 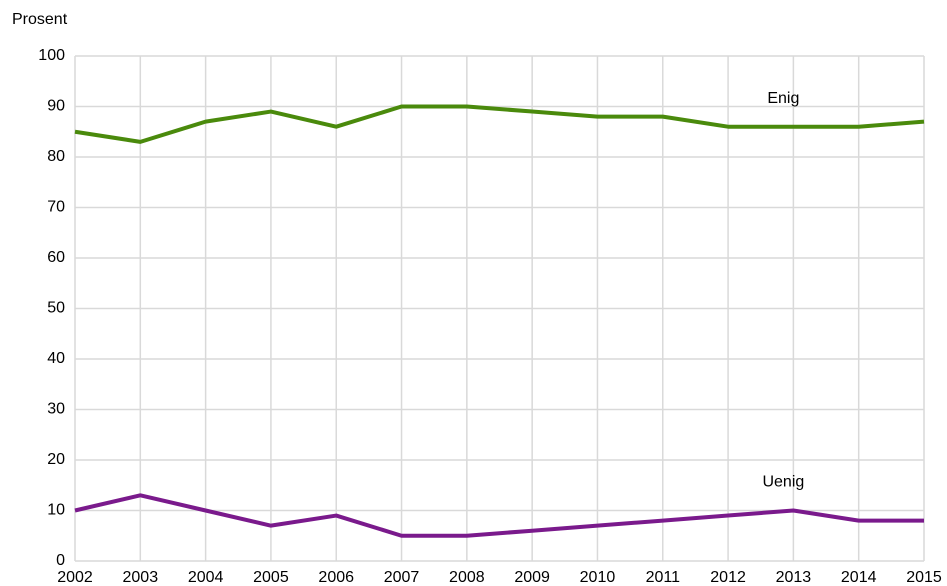 What do you see at coordinates (783, 98) in the screenshot?
I see `series-label: Enig` at bounding box center [783, 98].